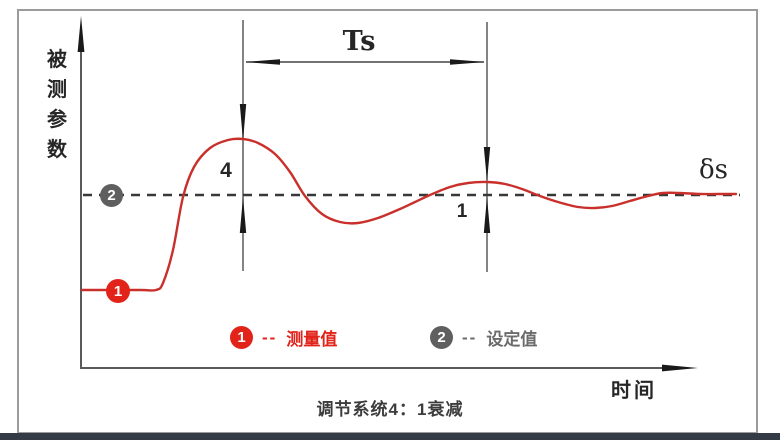 The height and width of the screenshot is (445, 780). Describe the element at coordinates (487, 164) in the screenshot. I see `peak2-down-arrow-icon` at that location.